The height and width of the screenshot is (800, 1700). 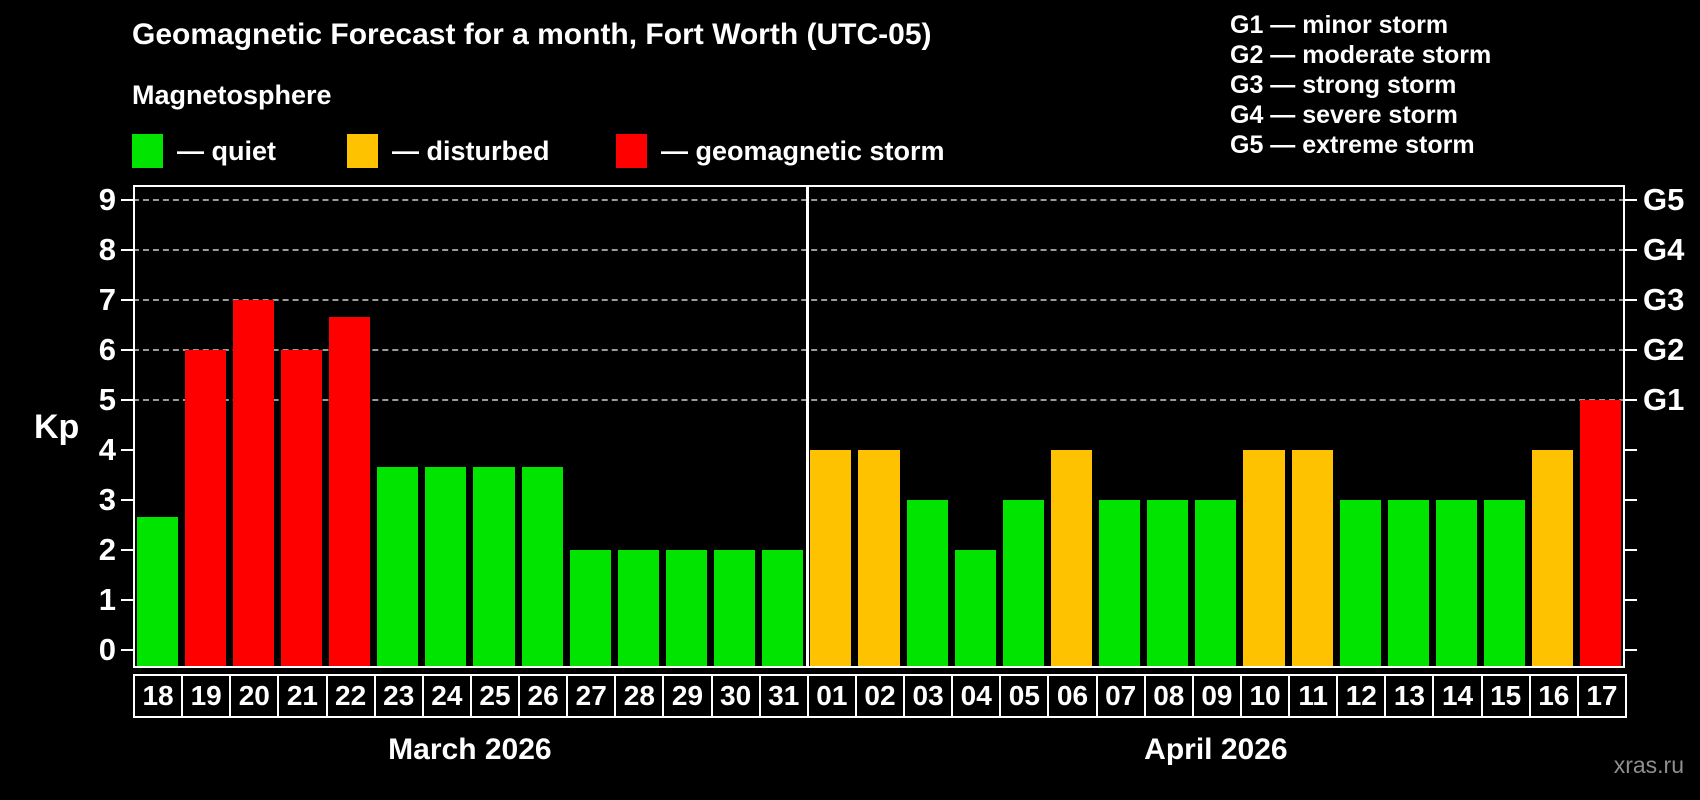 I want to click on legend-item-disturbed: — disturbed, so click(x=448, y=151).